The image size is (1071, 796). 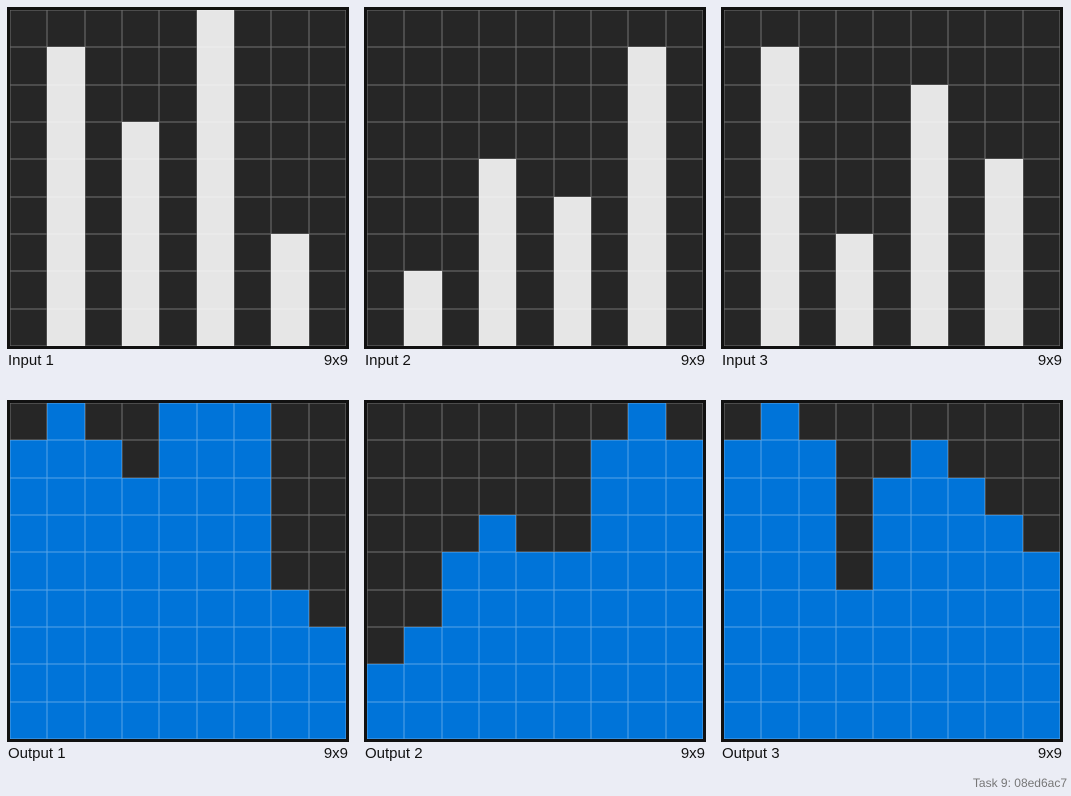 What do you see at coordinates (335, 360) in the screenshot?
I see `input-1-size: 9x9` at bounding box center [335, 360].